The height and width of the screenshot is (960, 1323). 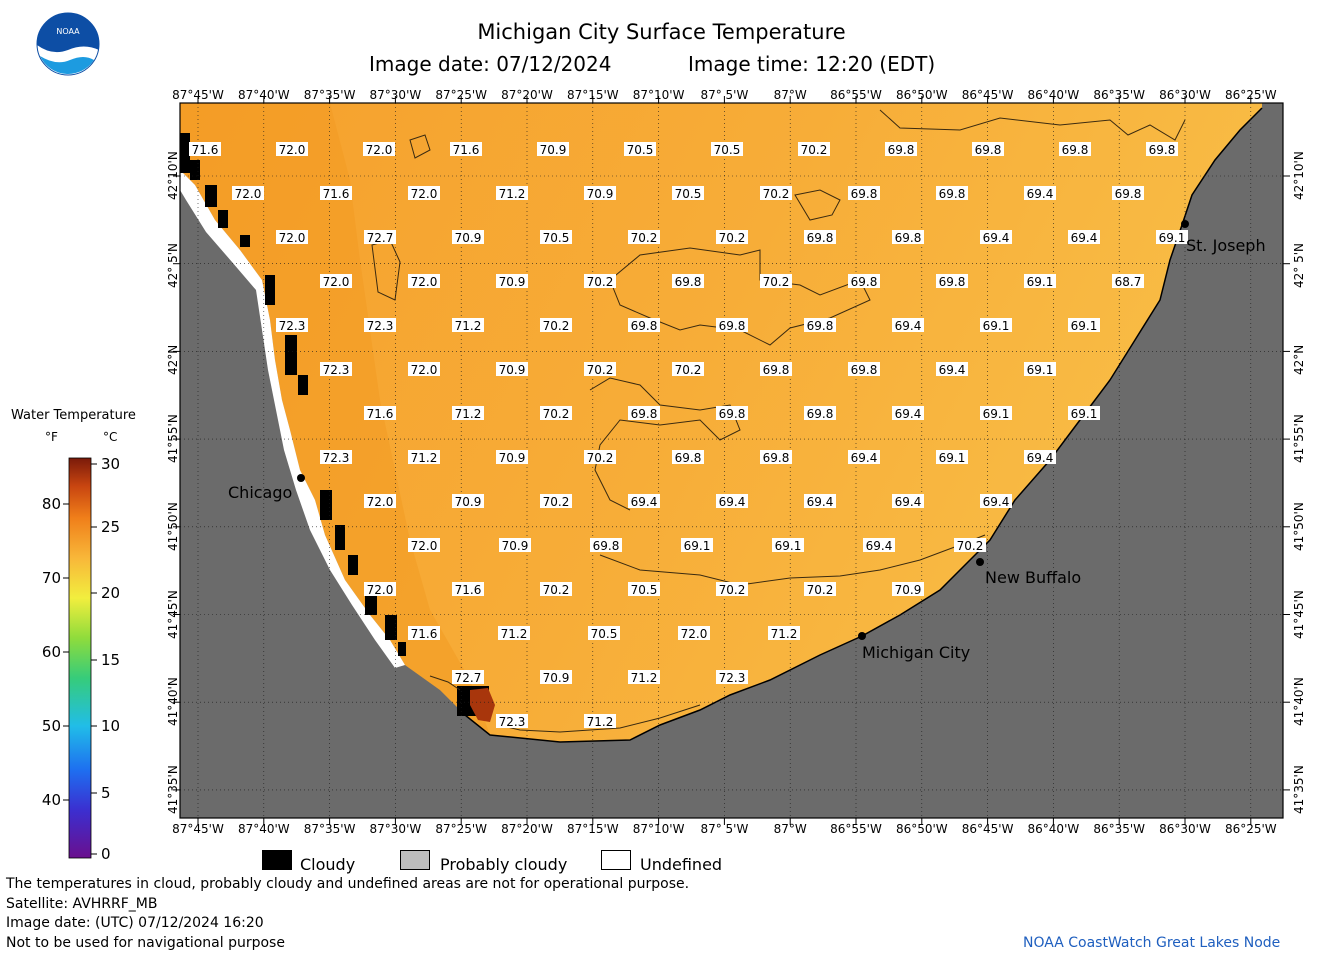 I want to click on lon-label-bottom: 87° 5'W, so click(x=724, y=829).